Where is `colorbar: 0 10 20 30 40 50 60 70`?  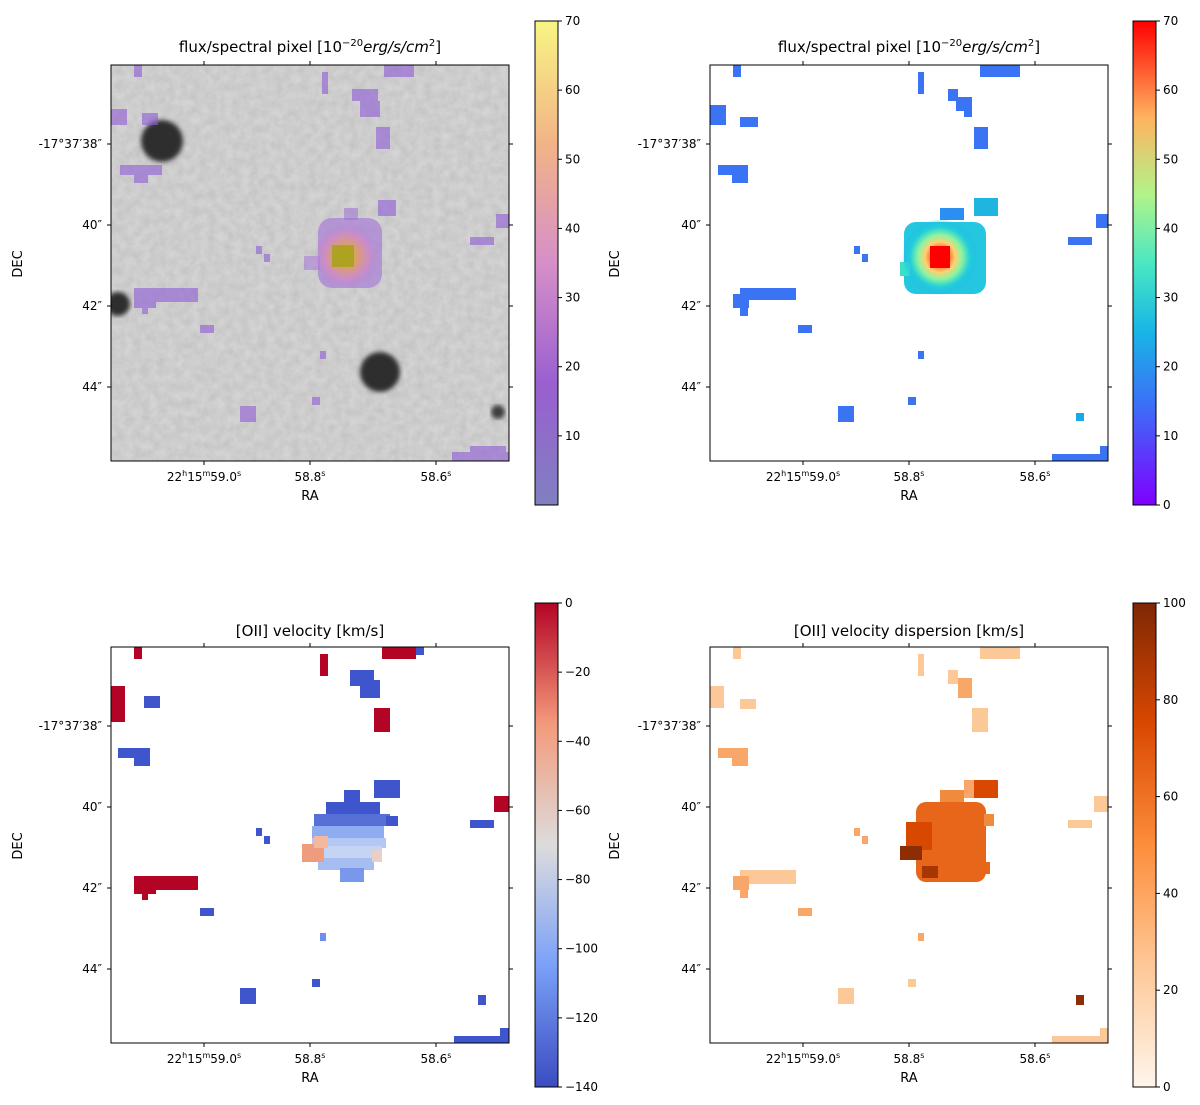 colorbar: 0 10 20 30 40 50 60 70 is located at coordinates (1155, 263).